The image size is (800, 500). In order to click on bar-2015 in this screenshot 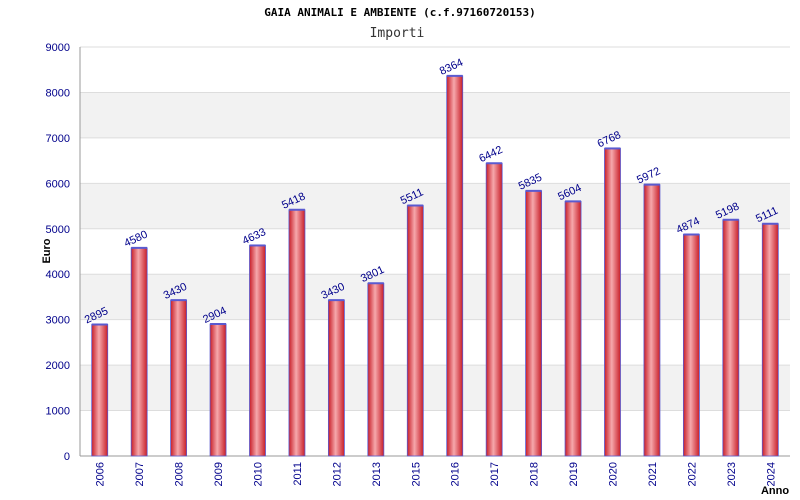, I will do `click(415, 331)`.